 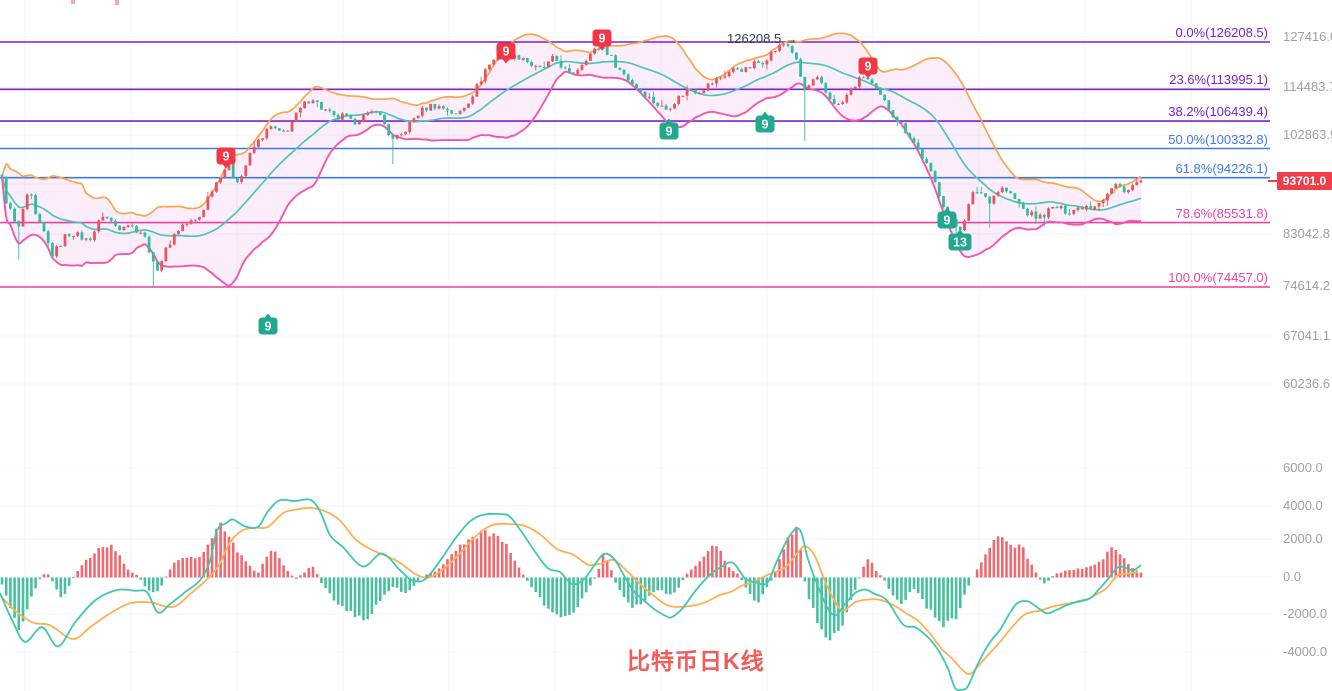 I want to click on price-axis-label: 127416.0, so click(x=1307, y=36).